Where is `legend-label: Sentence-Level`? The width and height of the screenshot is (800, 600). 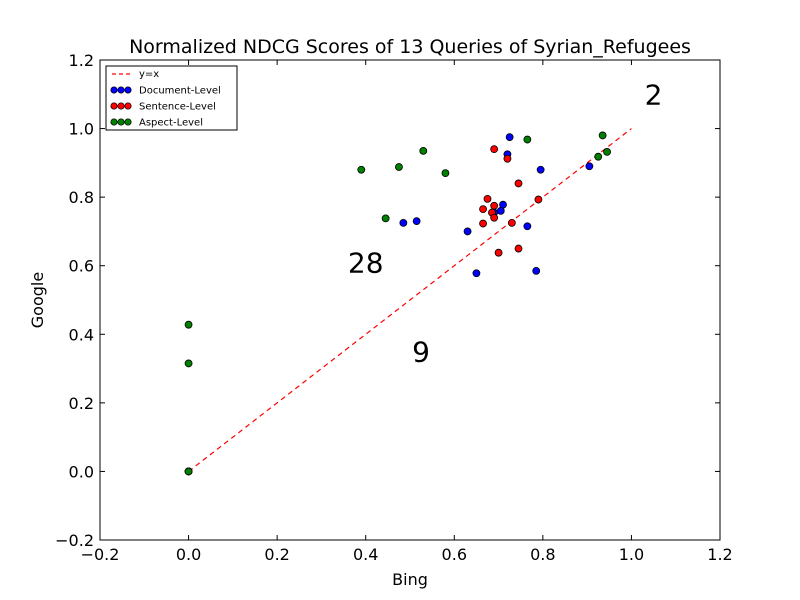
legend-label: Sentence-Level is located at coordinates (177, 107).